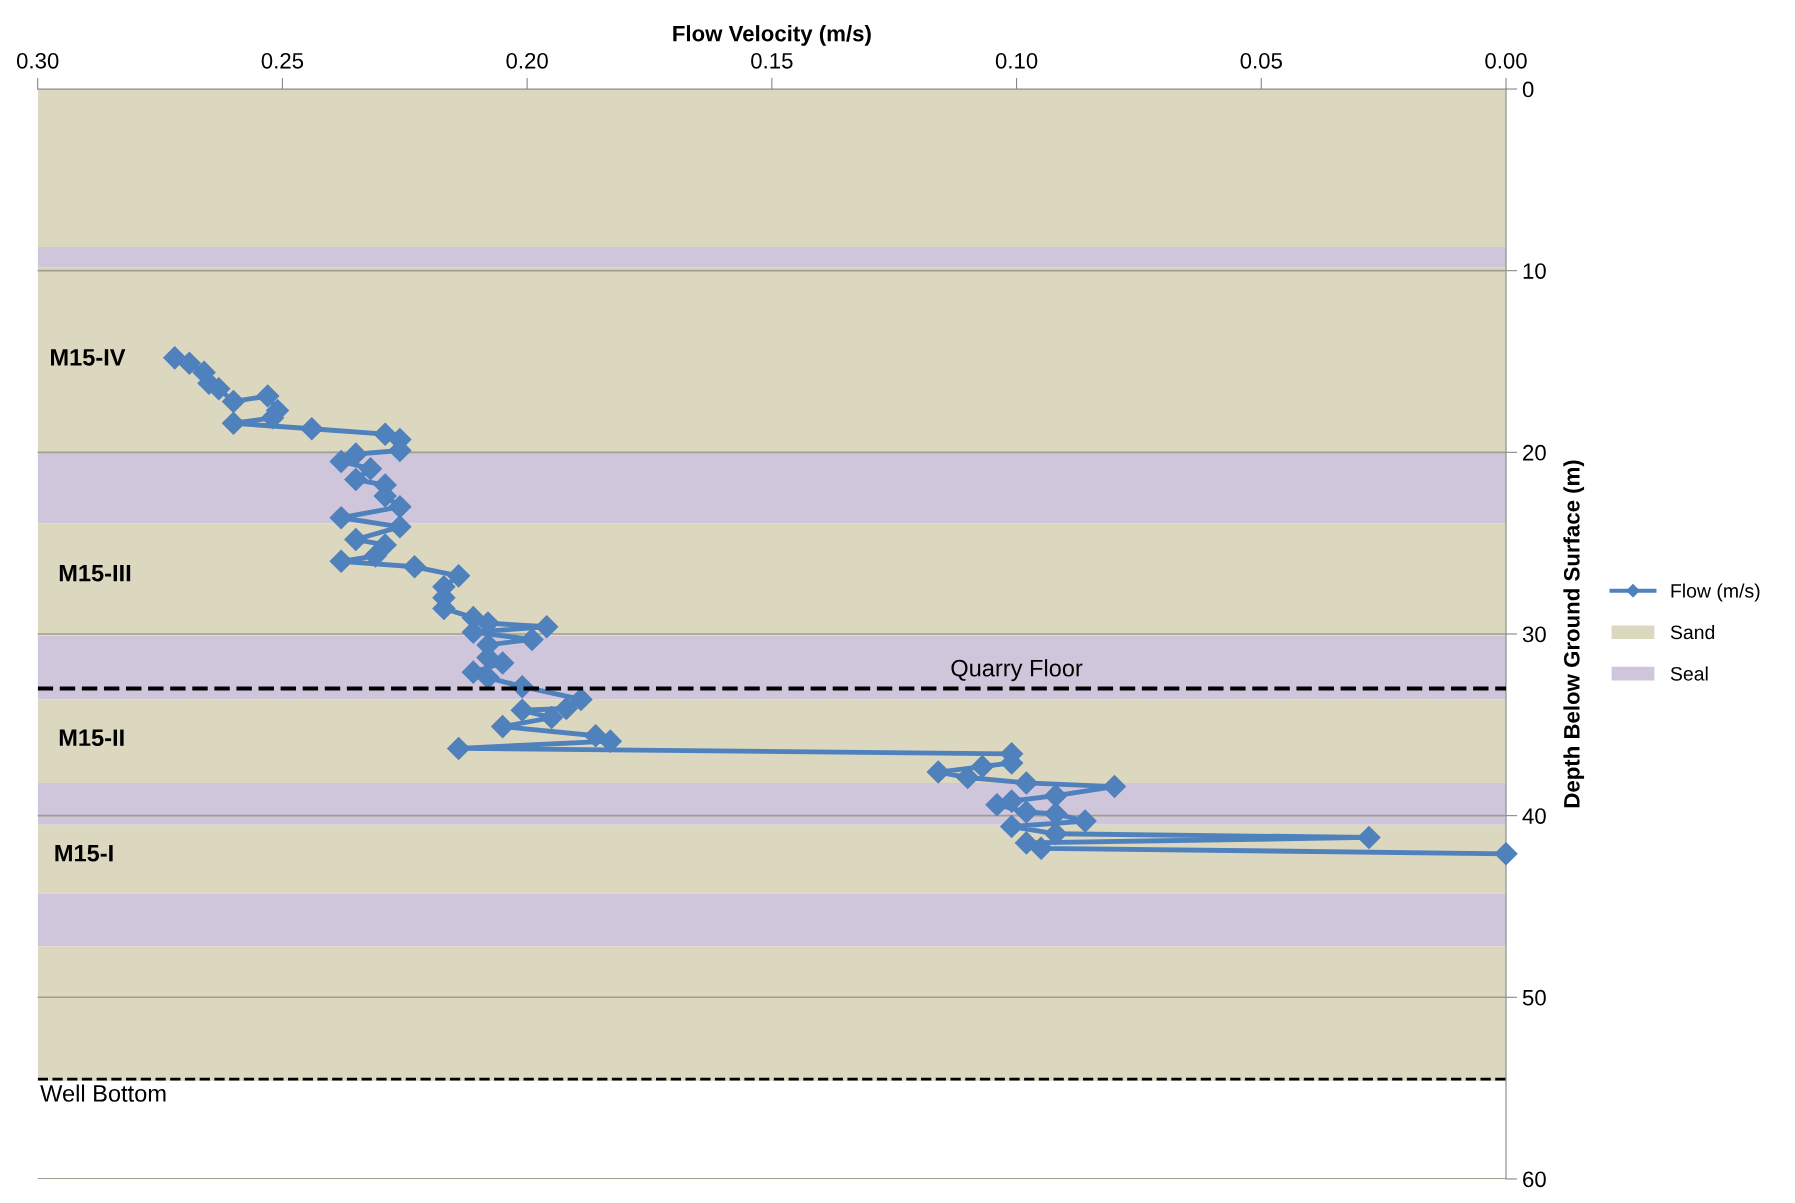 This screenshot has height=1203, width=1795. Describe the element at coordinates (1261, 60) in the screenshot. I see `x-tick-label: 0.05` at that location.